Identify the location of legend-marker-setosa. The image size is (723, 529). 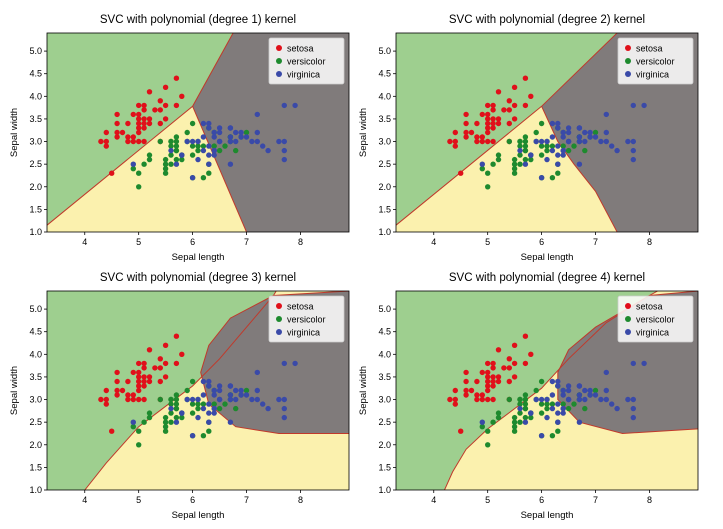
(628, 48).